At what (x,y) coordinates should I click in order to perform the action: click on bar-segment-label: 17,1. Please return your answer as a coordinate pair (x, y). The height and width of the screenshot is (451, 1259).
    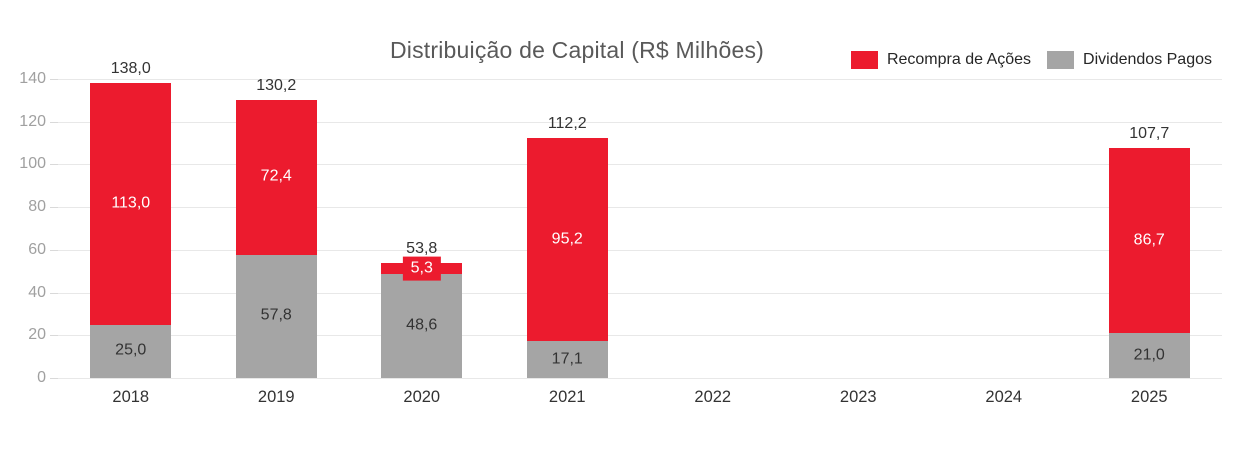
    Looking at the image, I should click on (567, 359).